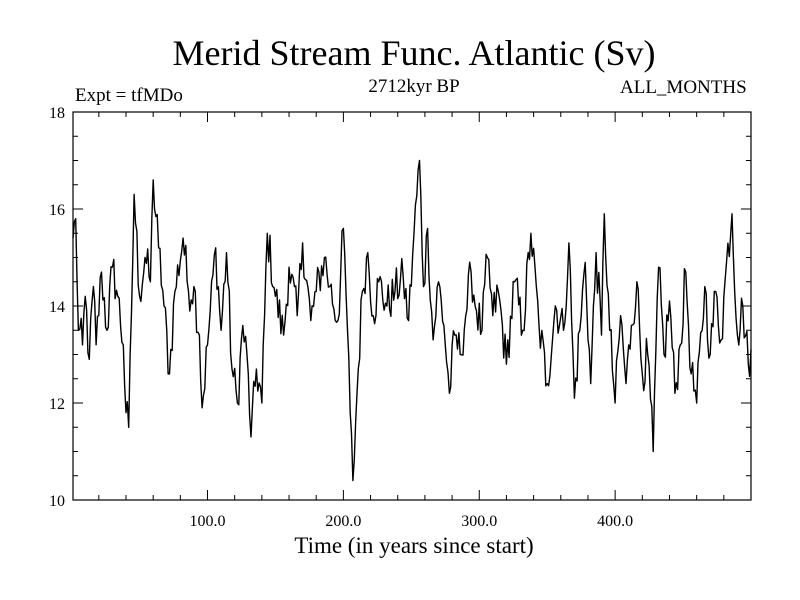  Describe the element at coordinates (479, 521) in the screenshot. I see `x-tick-label: 300.0` at that location.